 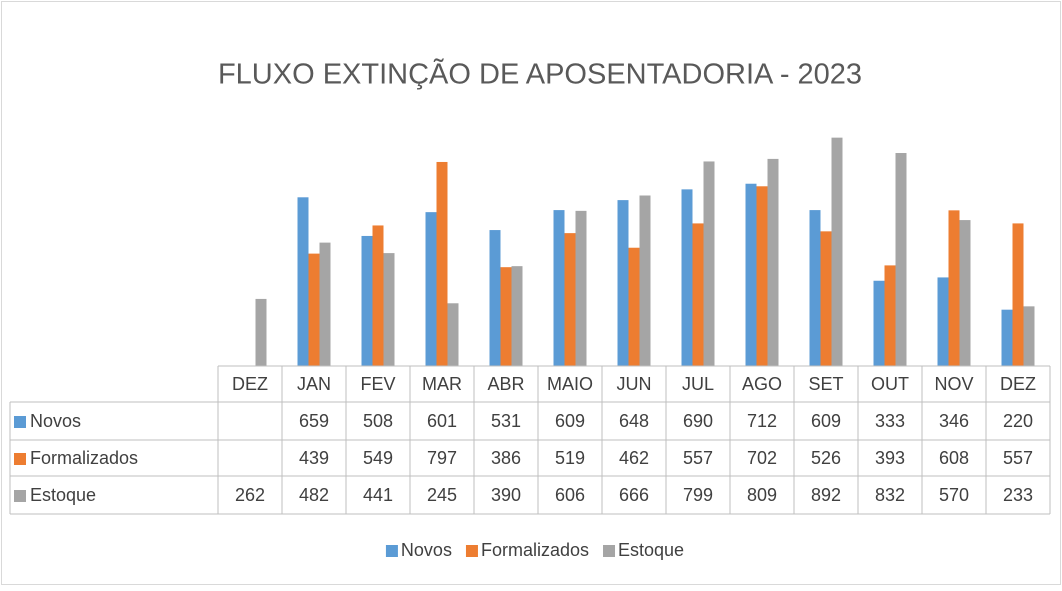 What do you see at coordinates (570, 495) in the screenshot?
I see `table-value: 606` at bounding box center [570, 495].